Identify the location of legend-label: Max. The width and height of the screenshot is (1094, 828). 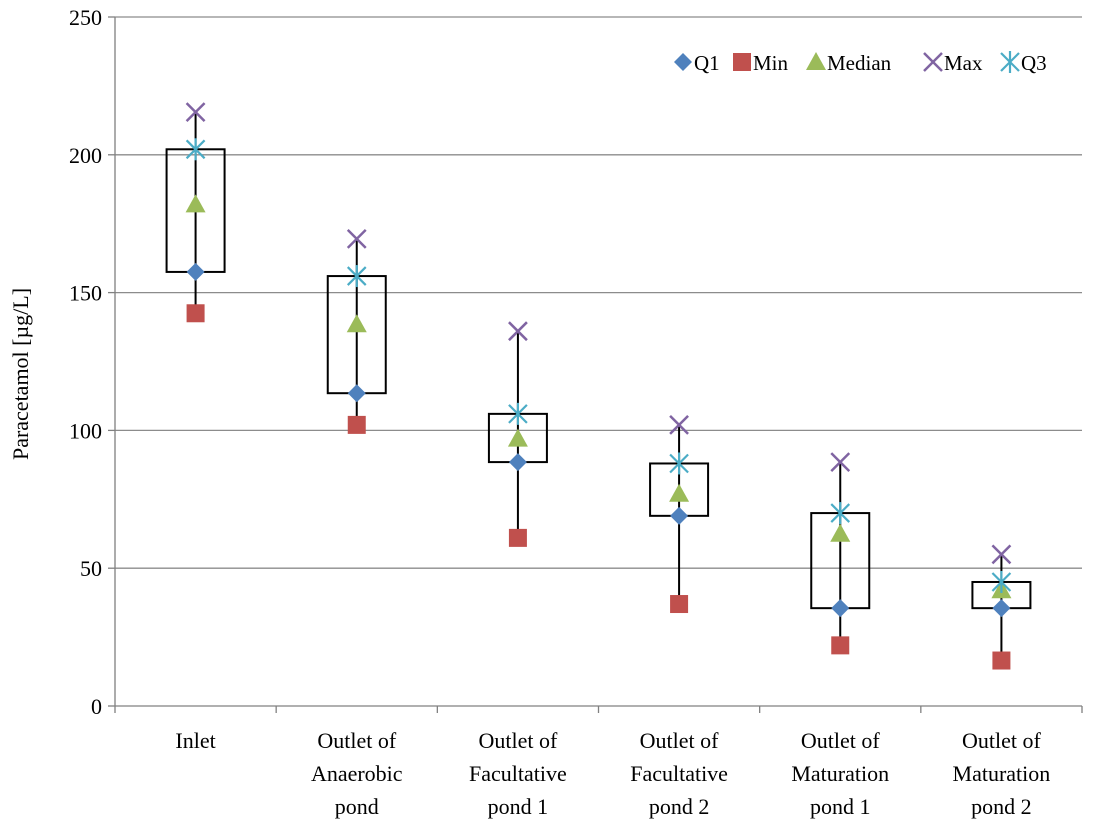
(963, 63).